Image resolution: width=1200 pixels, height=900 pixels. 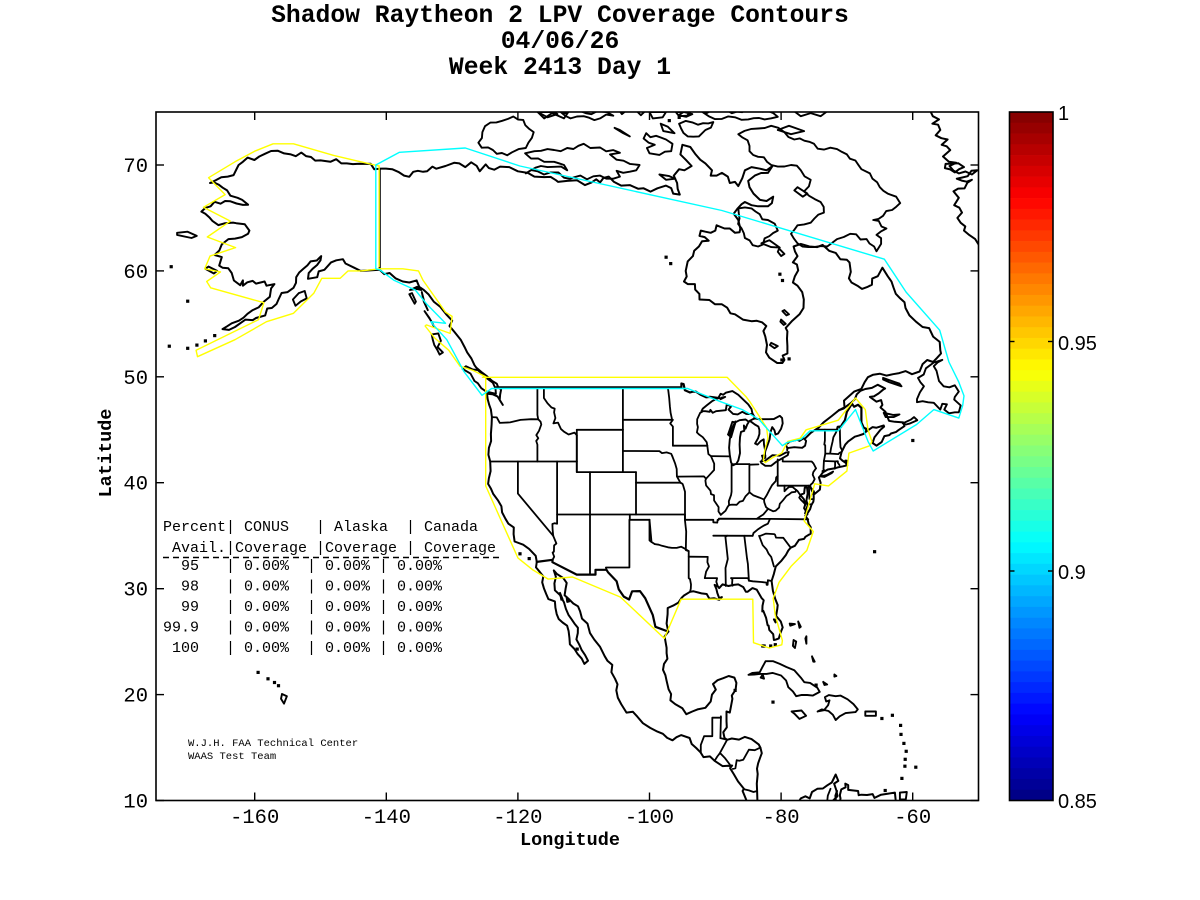 What do you see at coordinates (320, 527) in the screenshot?
I see `svg-text:Percent| CONUS | Alaska | C: Percent| CONUS | Alaska | Canada` at bounding box center [320, 527].